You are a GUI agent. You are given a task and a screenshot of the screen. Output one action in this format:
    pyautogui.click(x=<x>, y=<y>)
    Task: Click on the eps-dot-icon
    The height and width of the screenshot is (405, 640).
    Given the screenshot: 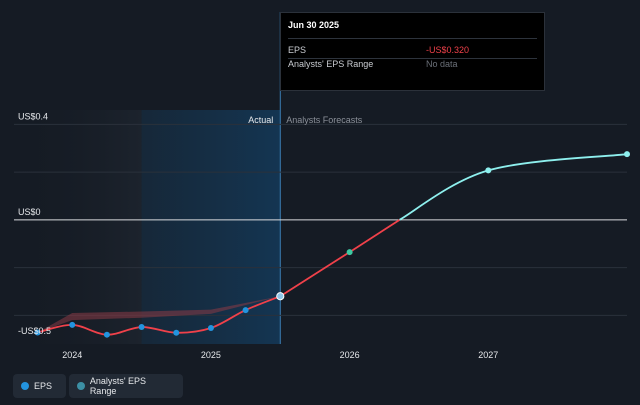 What is the action you would take?
    pyautogui.click(x=25, y=386)
    